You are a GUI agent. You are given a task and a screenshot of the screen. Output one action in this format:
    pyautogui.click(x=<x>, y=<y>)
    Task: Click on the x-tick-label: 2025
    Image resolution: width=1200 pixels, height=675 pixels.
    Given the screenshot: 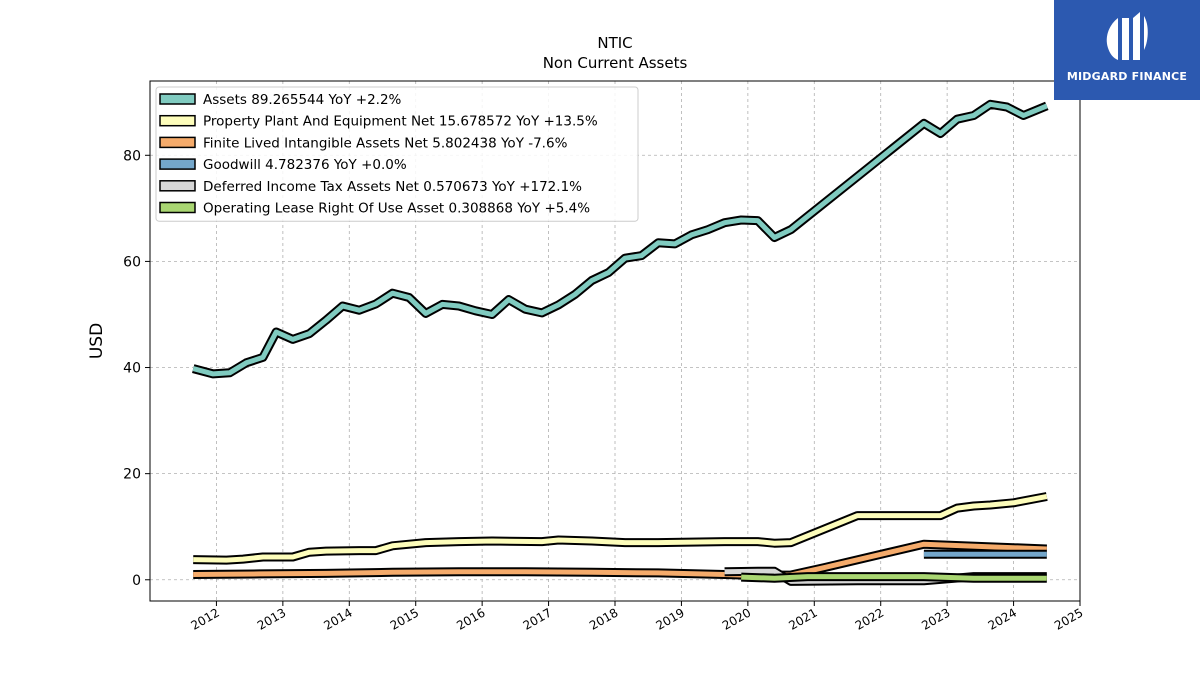 What is the action you would take?
    pyautogui.click(x=1068, y=618)
    